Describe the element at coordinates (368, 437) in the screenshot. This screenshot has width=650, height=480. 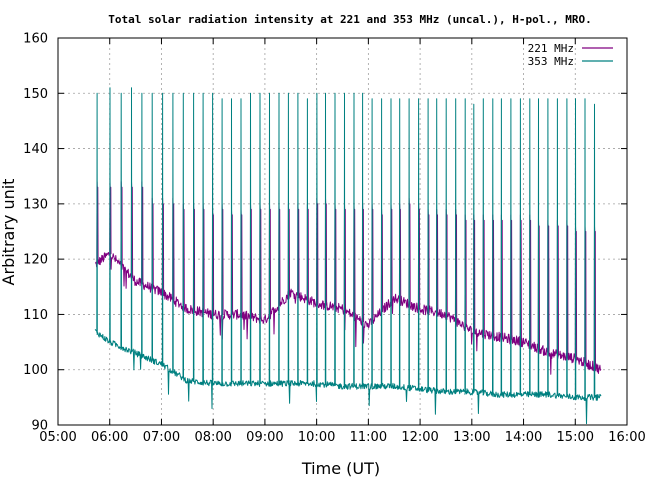
I see `x-tick-label: 11:00` at that location.